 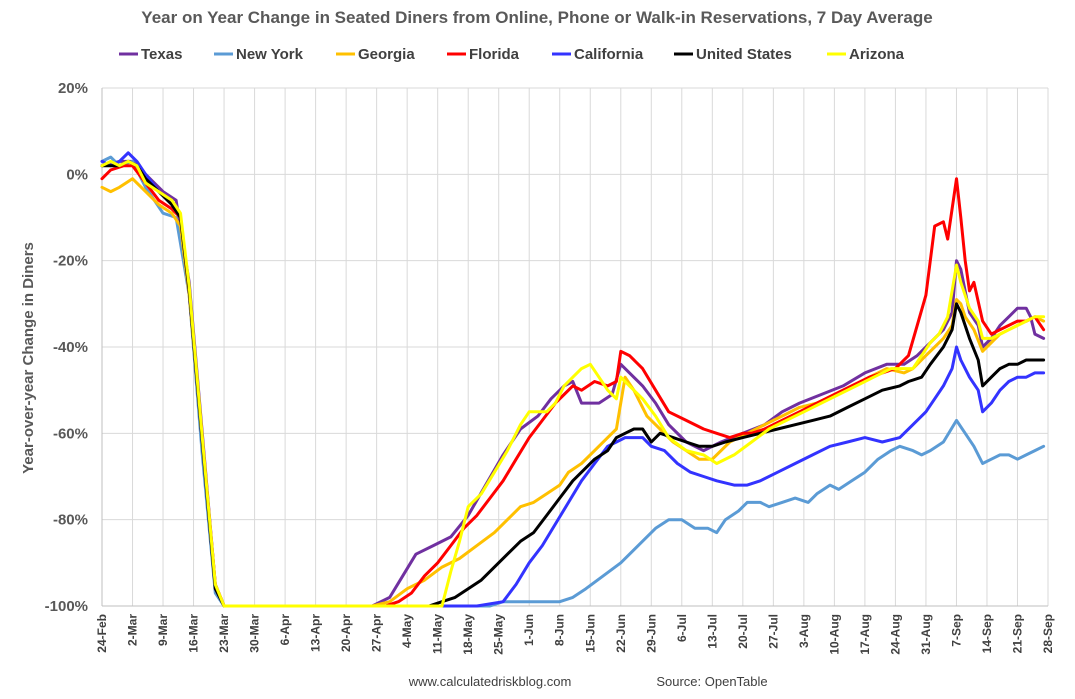 I want to click on y-tick-label: -80%, so click(x=70, y=520).